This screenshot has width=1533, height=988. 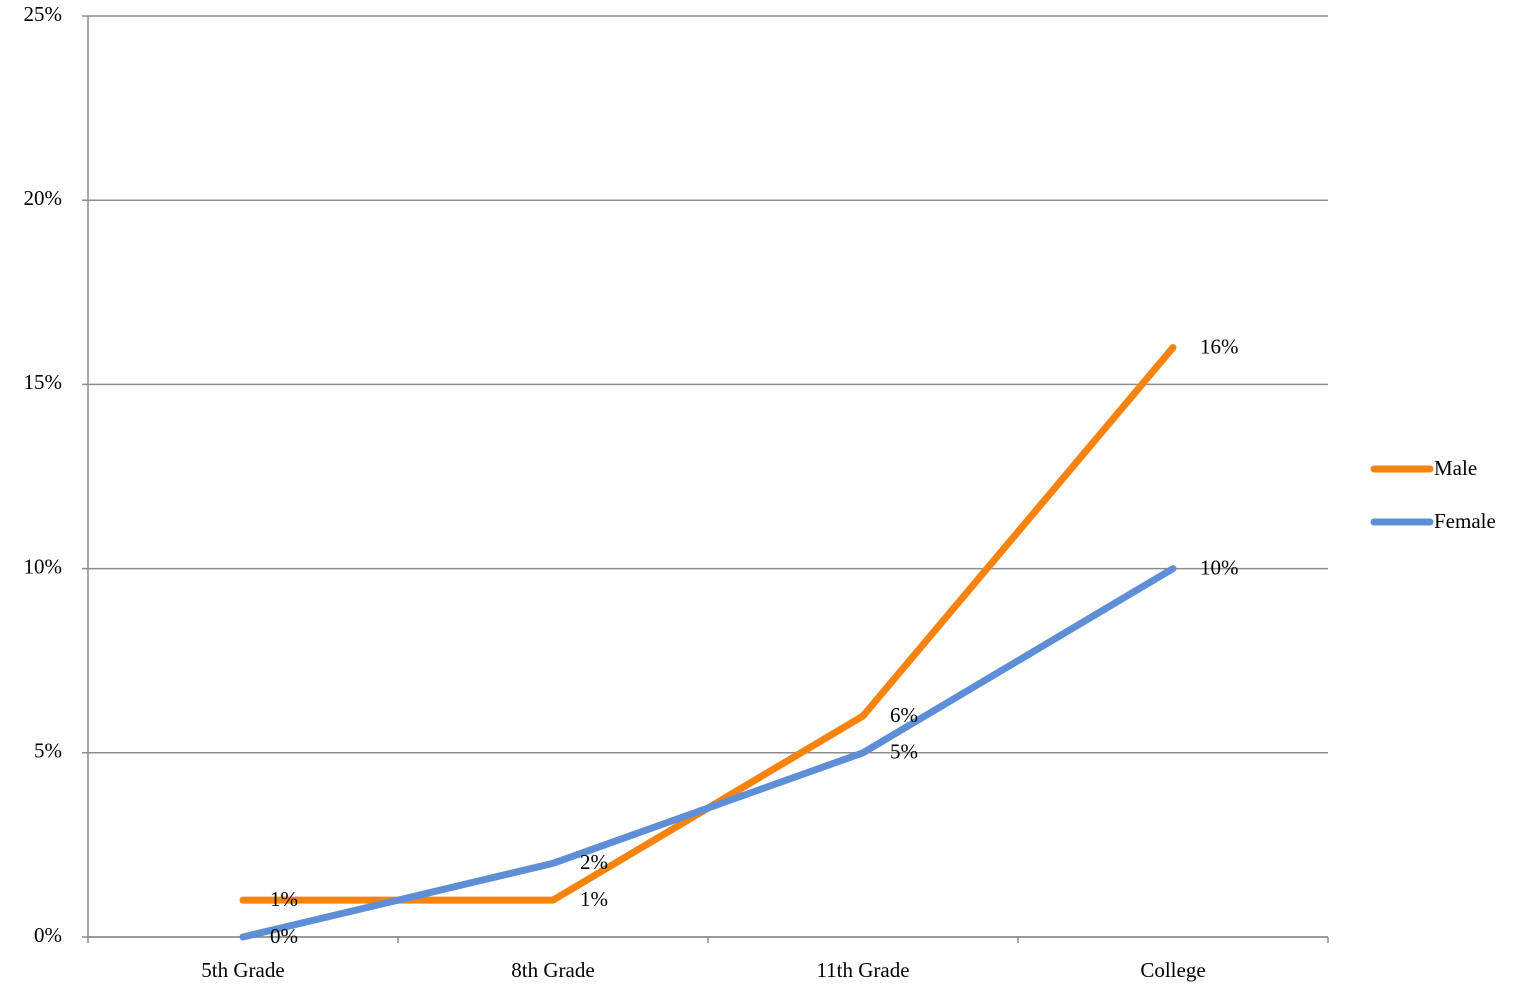 What do you see at coordinates (1219, 567) in the screenshot?
I see `data-label: 10%` at bounding box center [1219, 567].